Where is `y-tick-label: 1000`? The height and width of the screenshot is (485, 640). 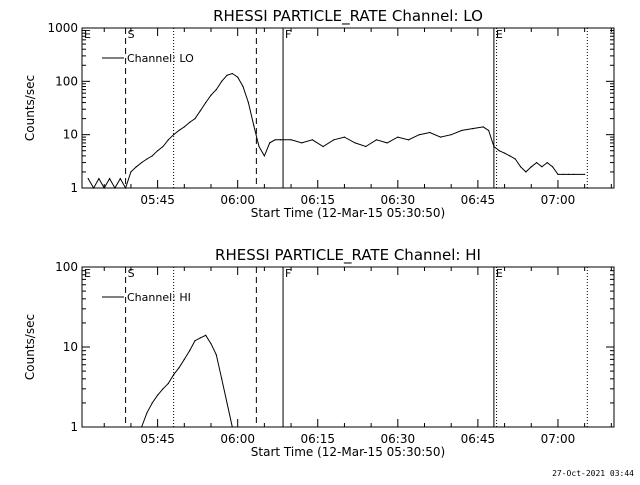
y-tick-label: 1000 is located at coordinates (62, 28).